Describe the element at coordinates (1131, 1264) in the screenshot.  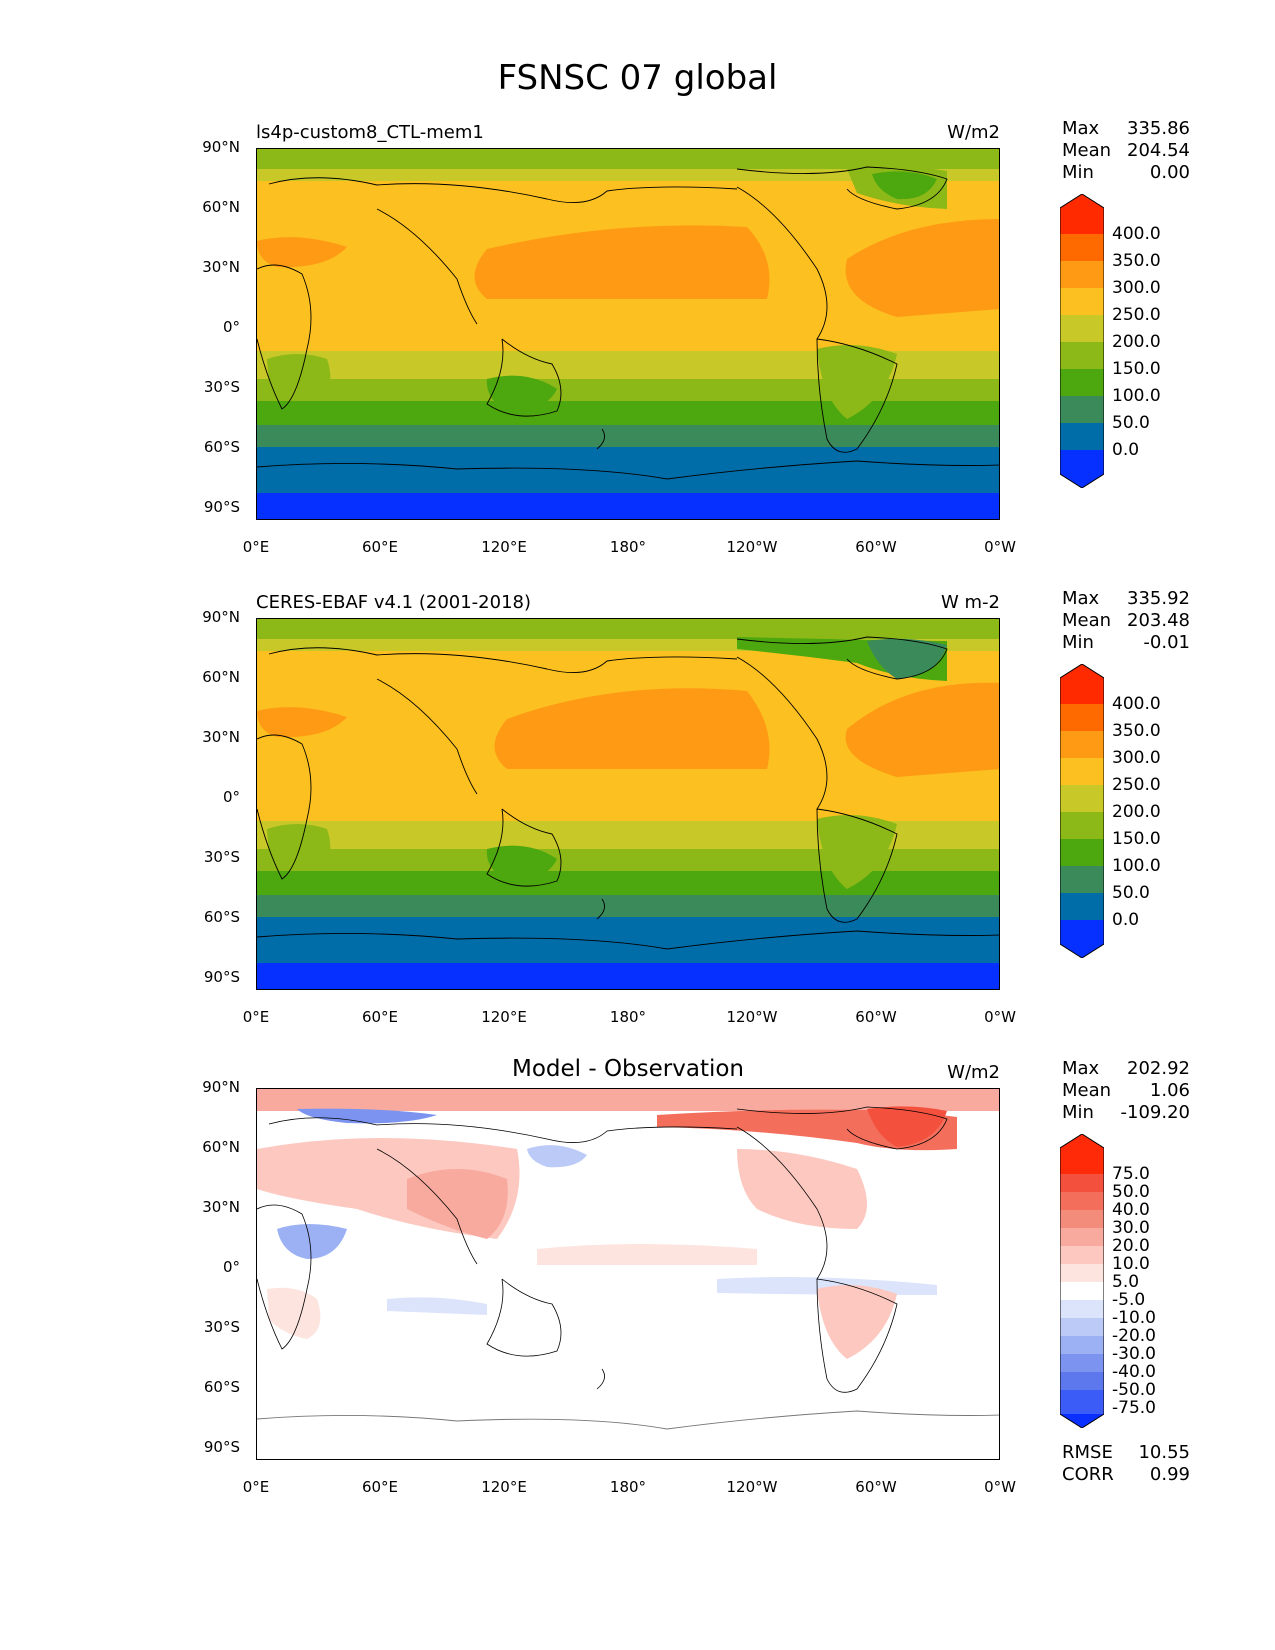
I see `colorbar-label: 10.0` at that location.